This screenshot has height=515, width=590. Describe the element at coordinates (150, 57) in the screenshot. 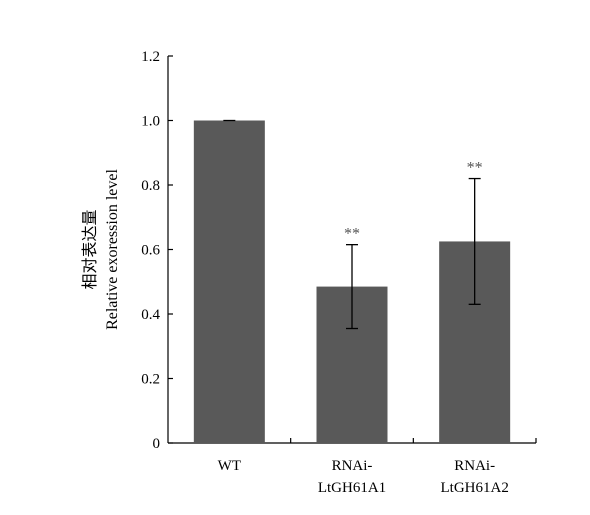

I see `y-tick-label: 1.2` at that location.